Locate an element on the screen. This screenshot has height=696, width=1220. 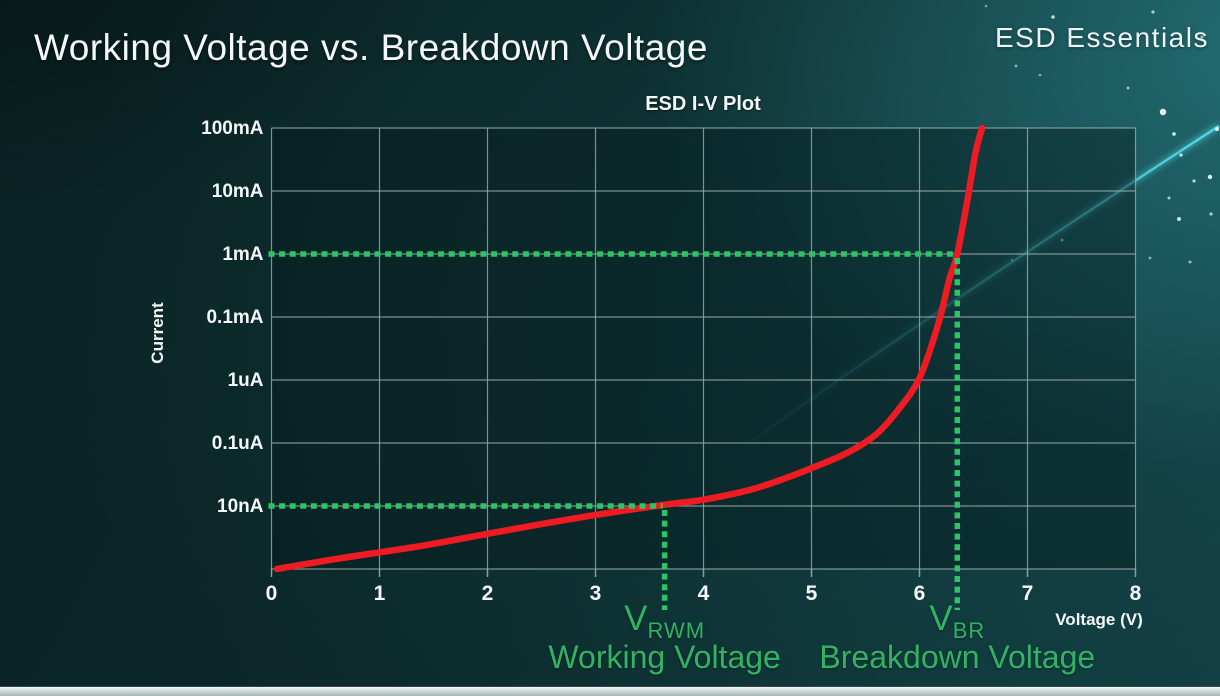
chart-title: ESD I-V Plot is located at coordinates (703, 104).